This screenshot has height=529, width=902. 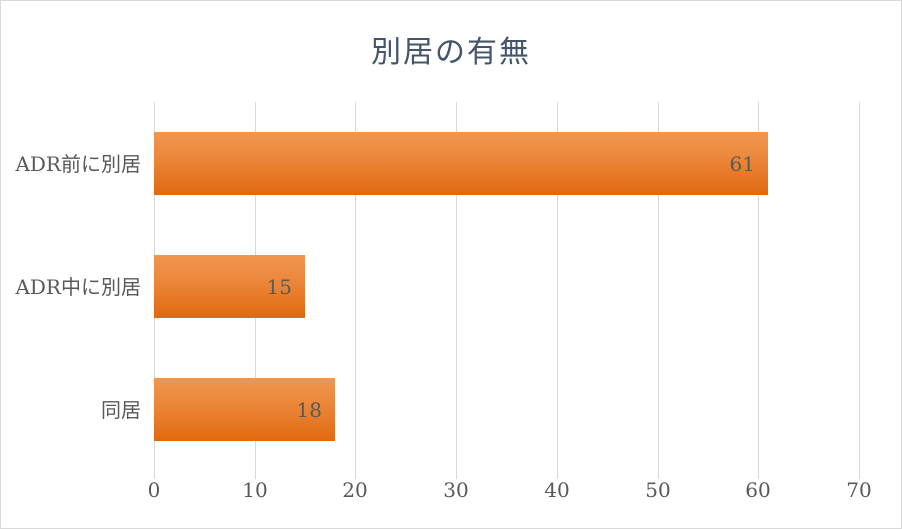 What do you see at coordinates (456, 490) in the screenshot?
I see `x-tick-label: 30` at bounding box center [456, 490].